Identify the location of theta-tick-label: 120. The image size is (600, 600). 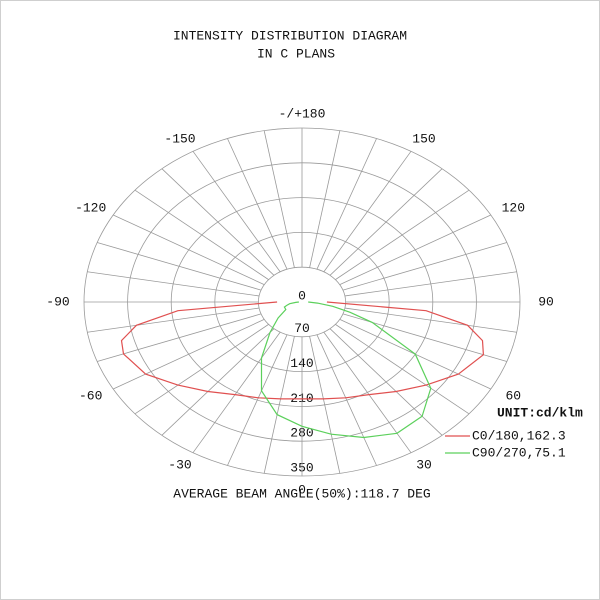
(513, 207).